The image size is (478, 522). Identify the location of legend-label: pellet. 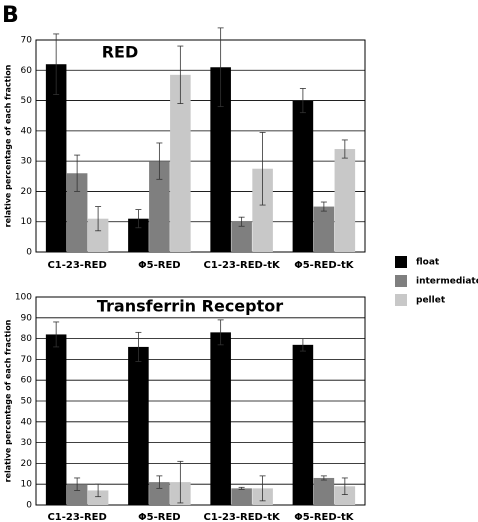
(431, 301).